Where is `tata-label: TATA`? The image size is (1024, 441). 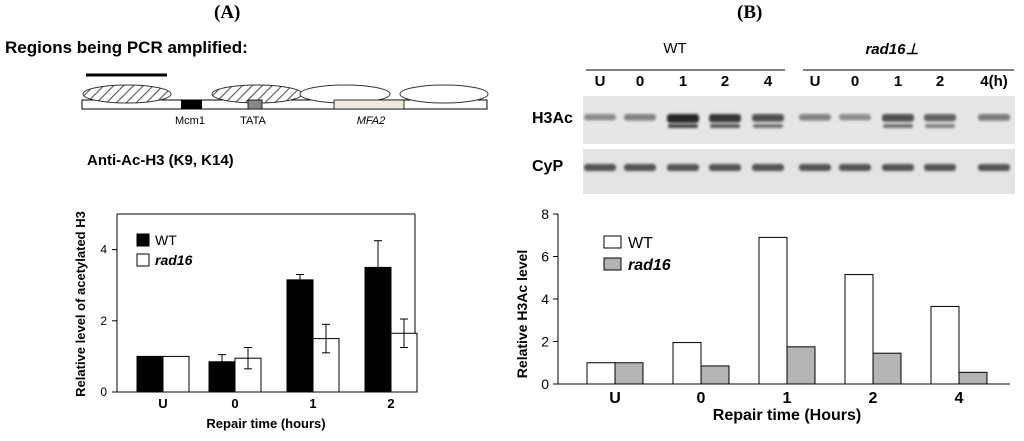 tata-label: TATA is located at coordinates (253, 121).